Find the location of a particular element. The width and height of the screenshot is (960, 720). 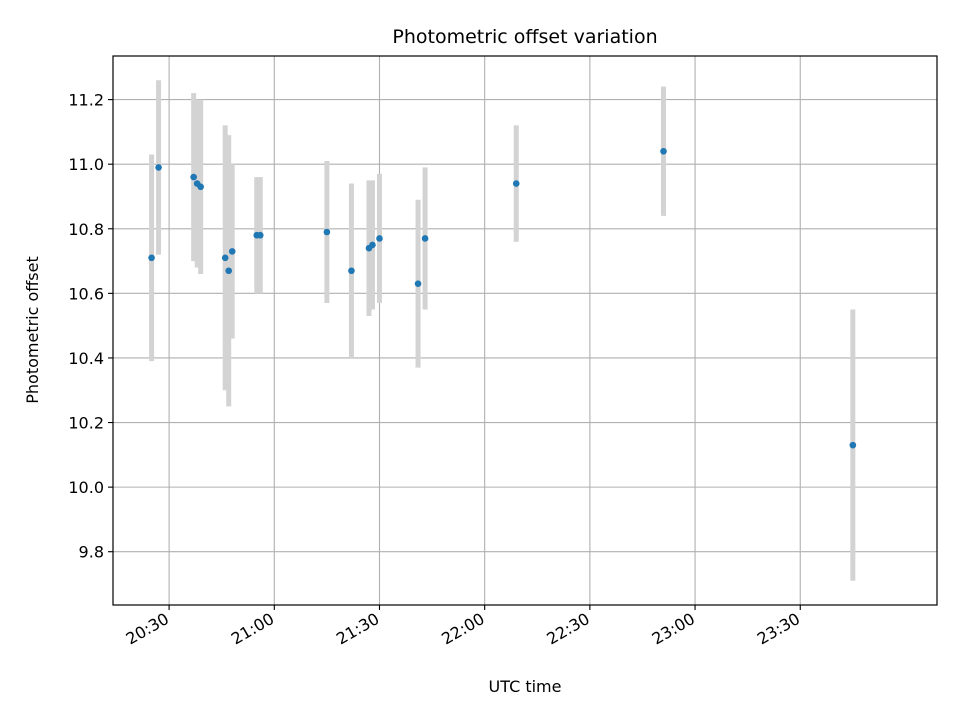

y-tick-label: 10.8 is located at coordinates (86, 229).